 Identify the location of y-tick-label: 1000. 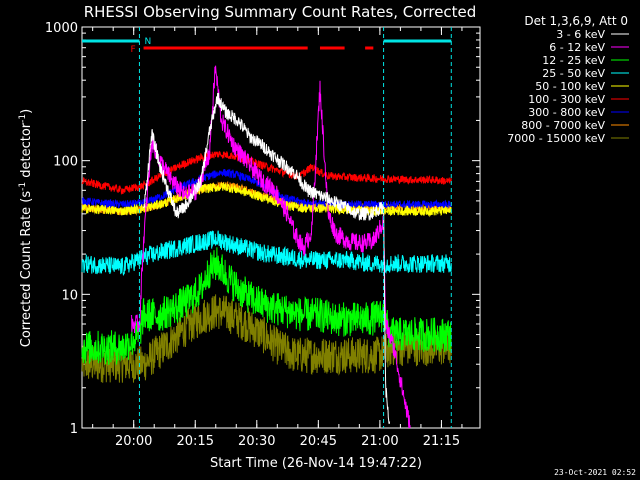
(61, 28).